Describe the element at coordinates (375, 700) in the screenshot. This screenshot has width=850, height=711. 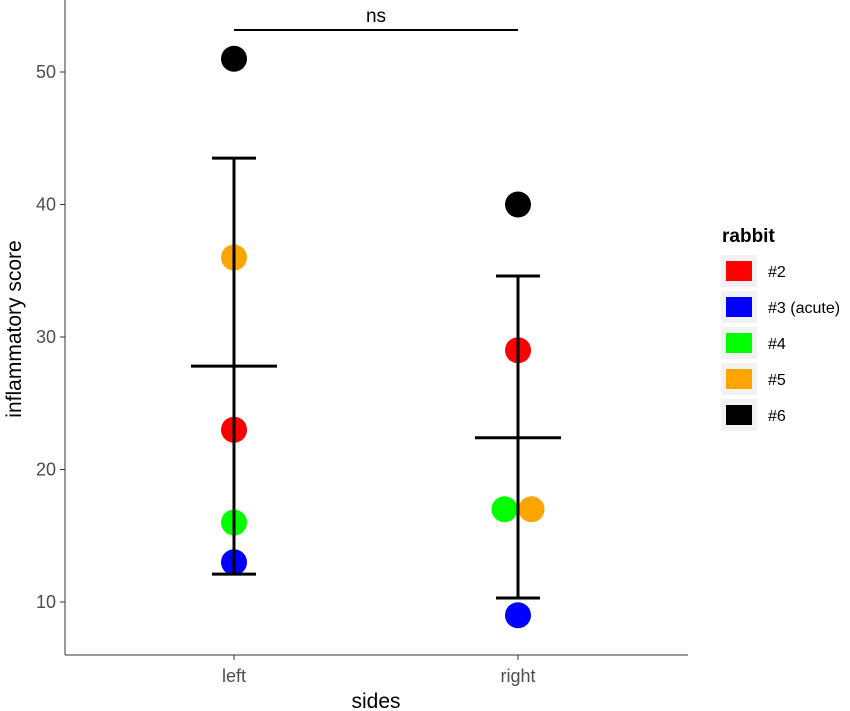
I see `x-axis-title: sides` at that location.